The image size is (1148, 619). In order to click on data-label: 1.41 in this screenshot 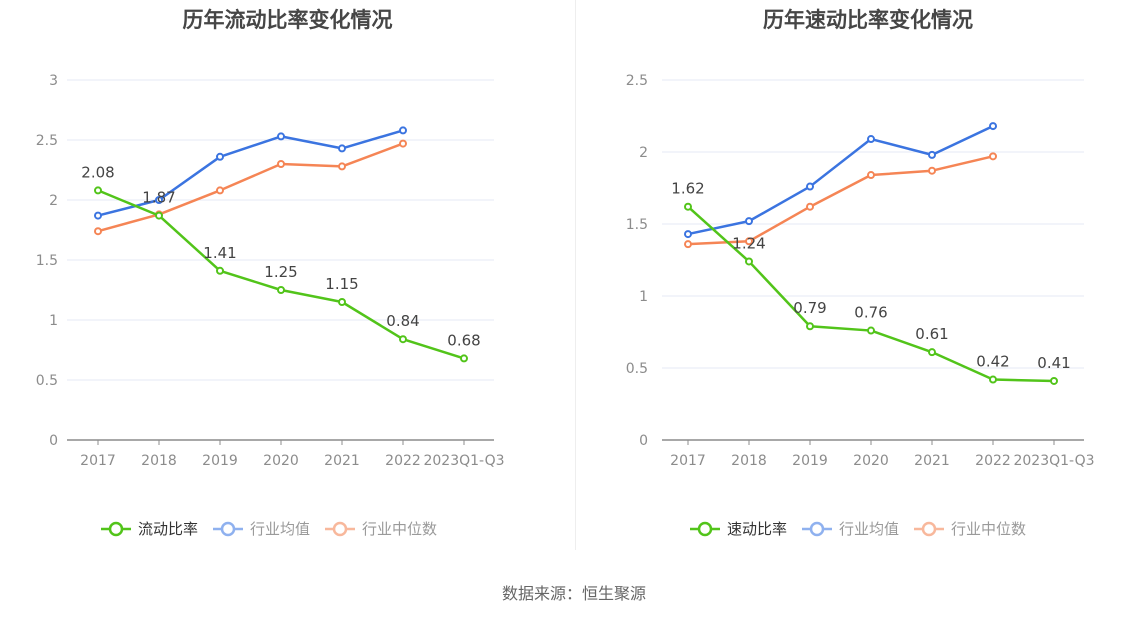, I will do `click(219, 253)`.